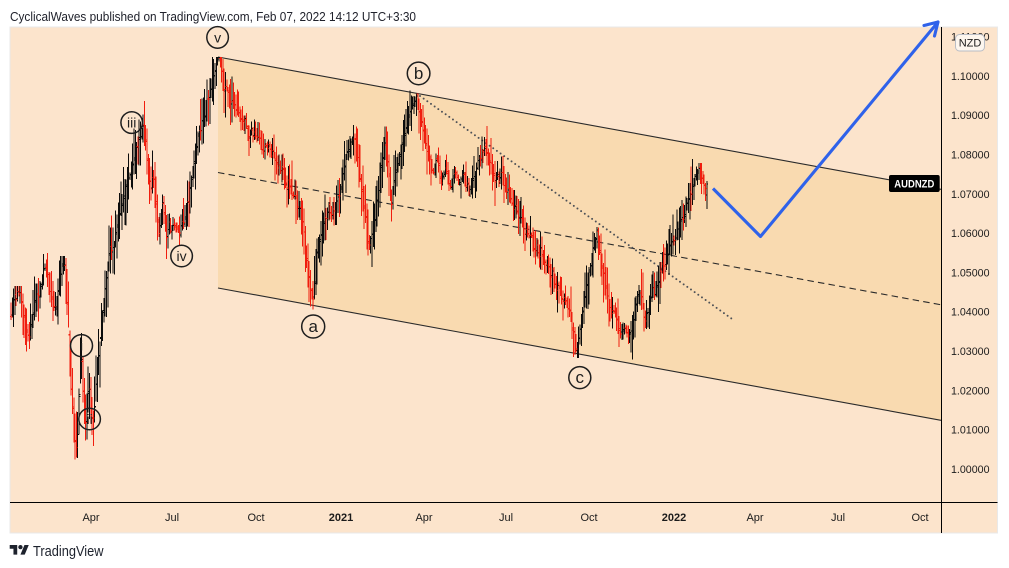 Image resolution: width=1009 pixels, height=568 pixels. I want to click on svg-text: b, so click(418, 73).